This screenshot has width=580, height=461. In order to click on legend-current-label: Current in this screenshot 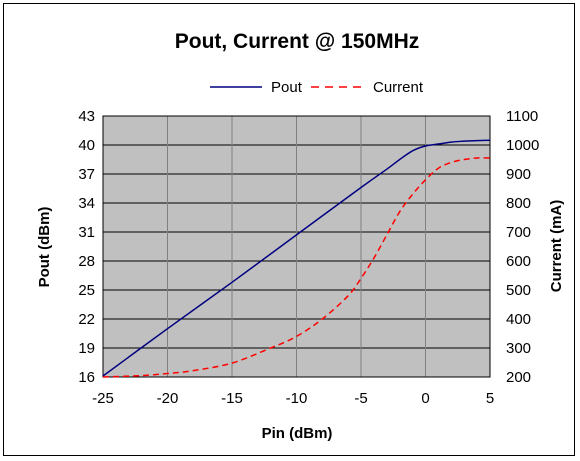, I will do `click(398, 87)`.